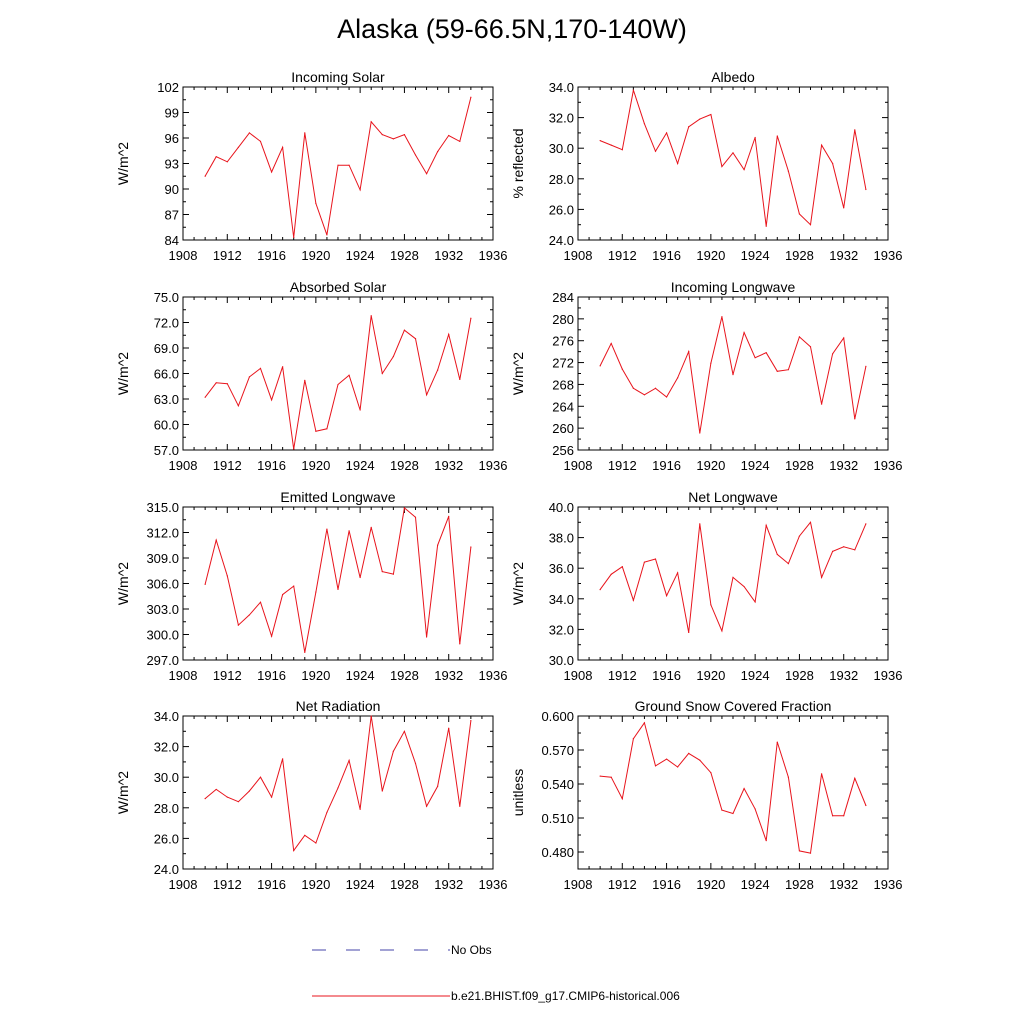 This screenshot has height=1024, width=1024. What do you see at coordinates (493, 465) in the screenshot?
I see `x-tick-label-absorbed-solar: 1936` at bounding box center [493, 465].